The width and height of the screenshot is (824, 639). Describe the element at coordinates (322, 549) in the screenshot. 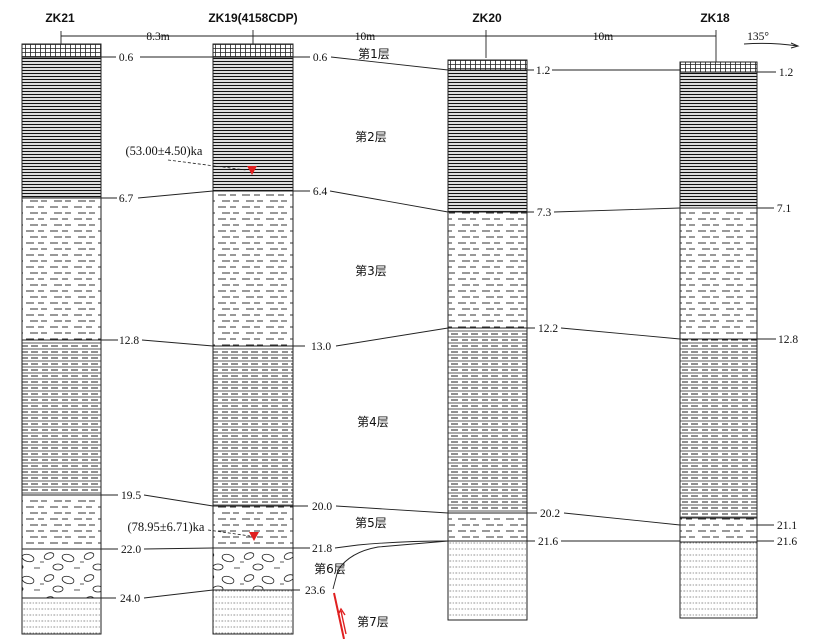

I see `depth-label: 21.8` at that location.